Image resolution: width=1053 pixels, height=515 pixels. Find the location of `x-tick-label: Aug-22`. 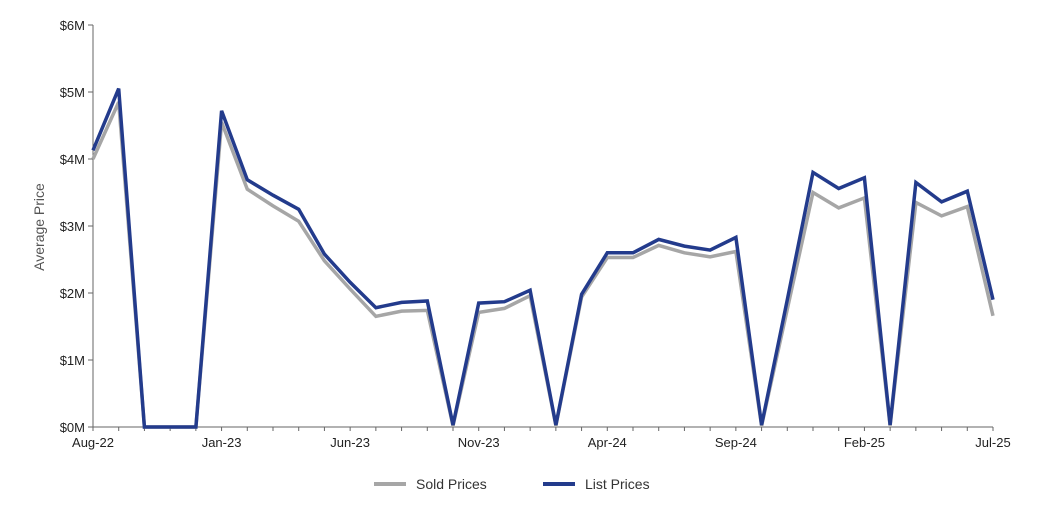

x-tick-label: Aug-22 is located at coordinates (93, 442).